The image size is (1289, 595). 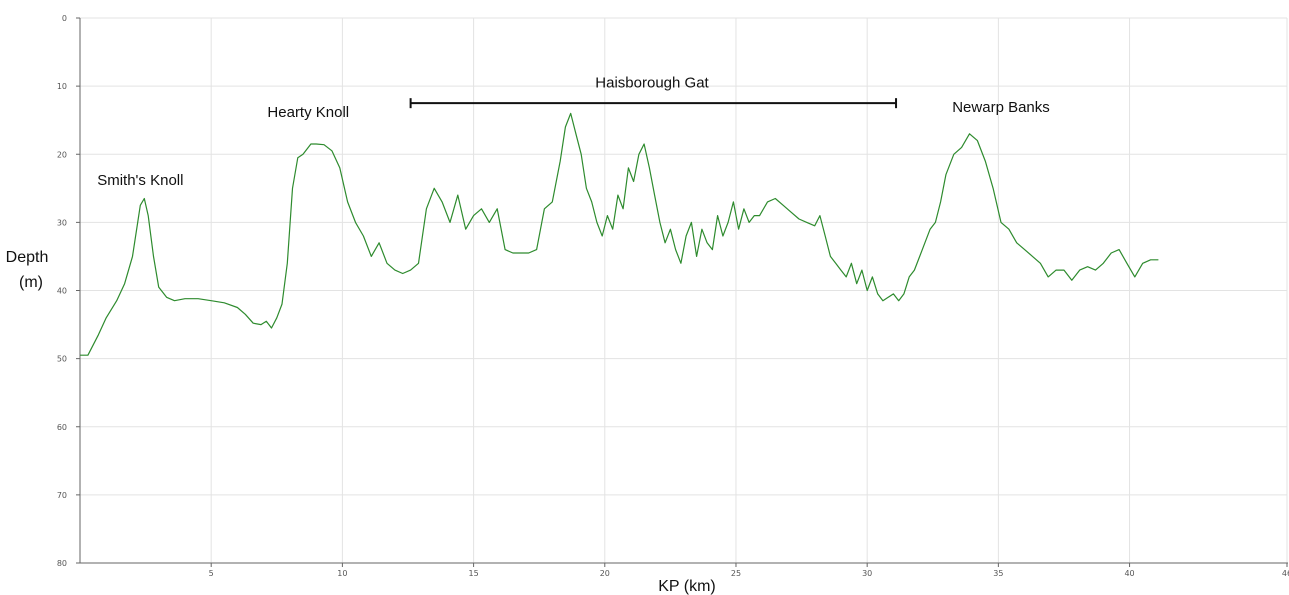 I want to click on range-markers, so click(x=653, y=103).